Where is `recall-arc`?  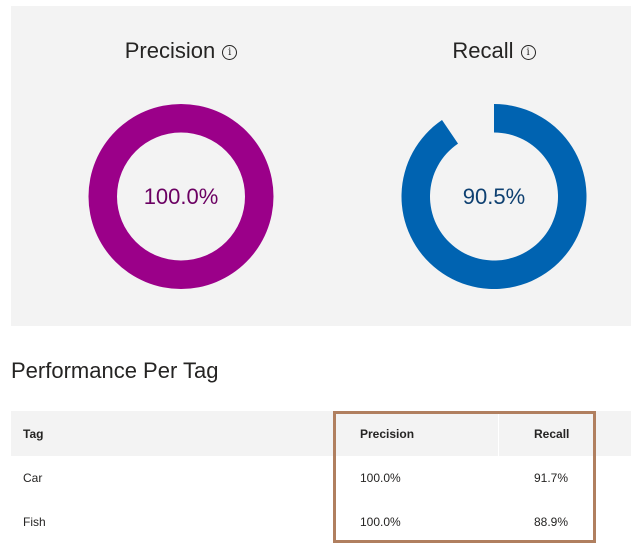 recall-arc is located at coordinates (494, 196).